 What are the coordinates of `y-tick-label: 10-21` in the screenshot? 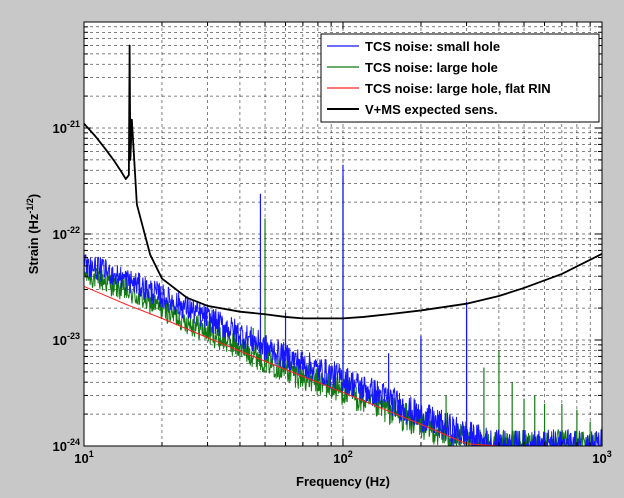 It's located at (66, 127).